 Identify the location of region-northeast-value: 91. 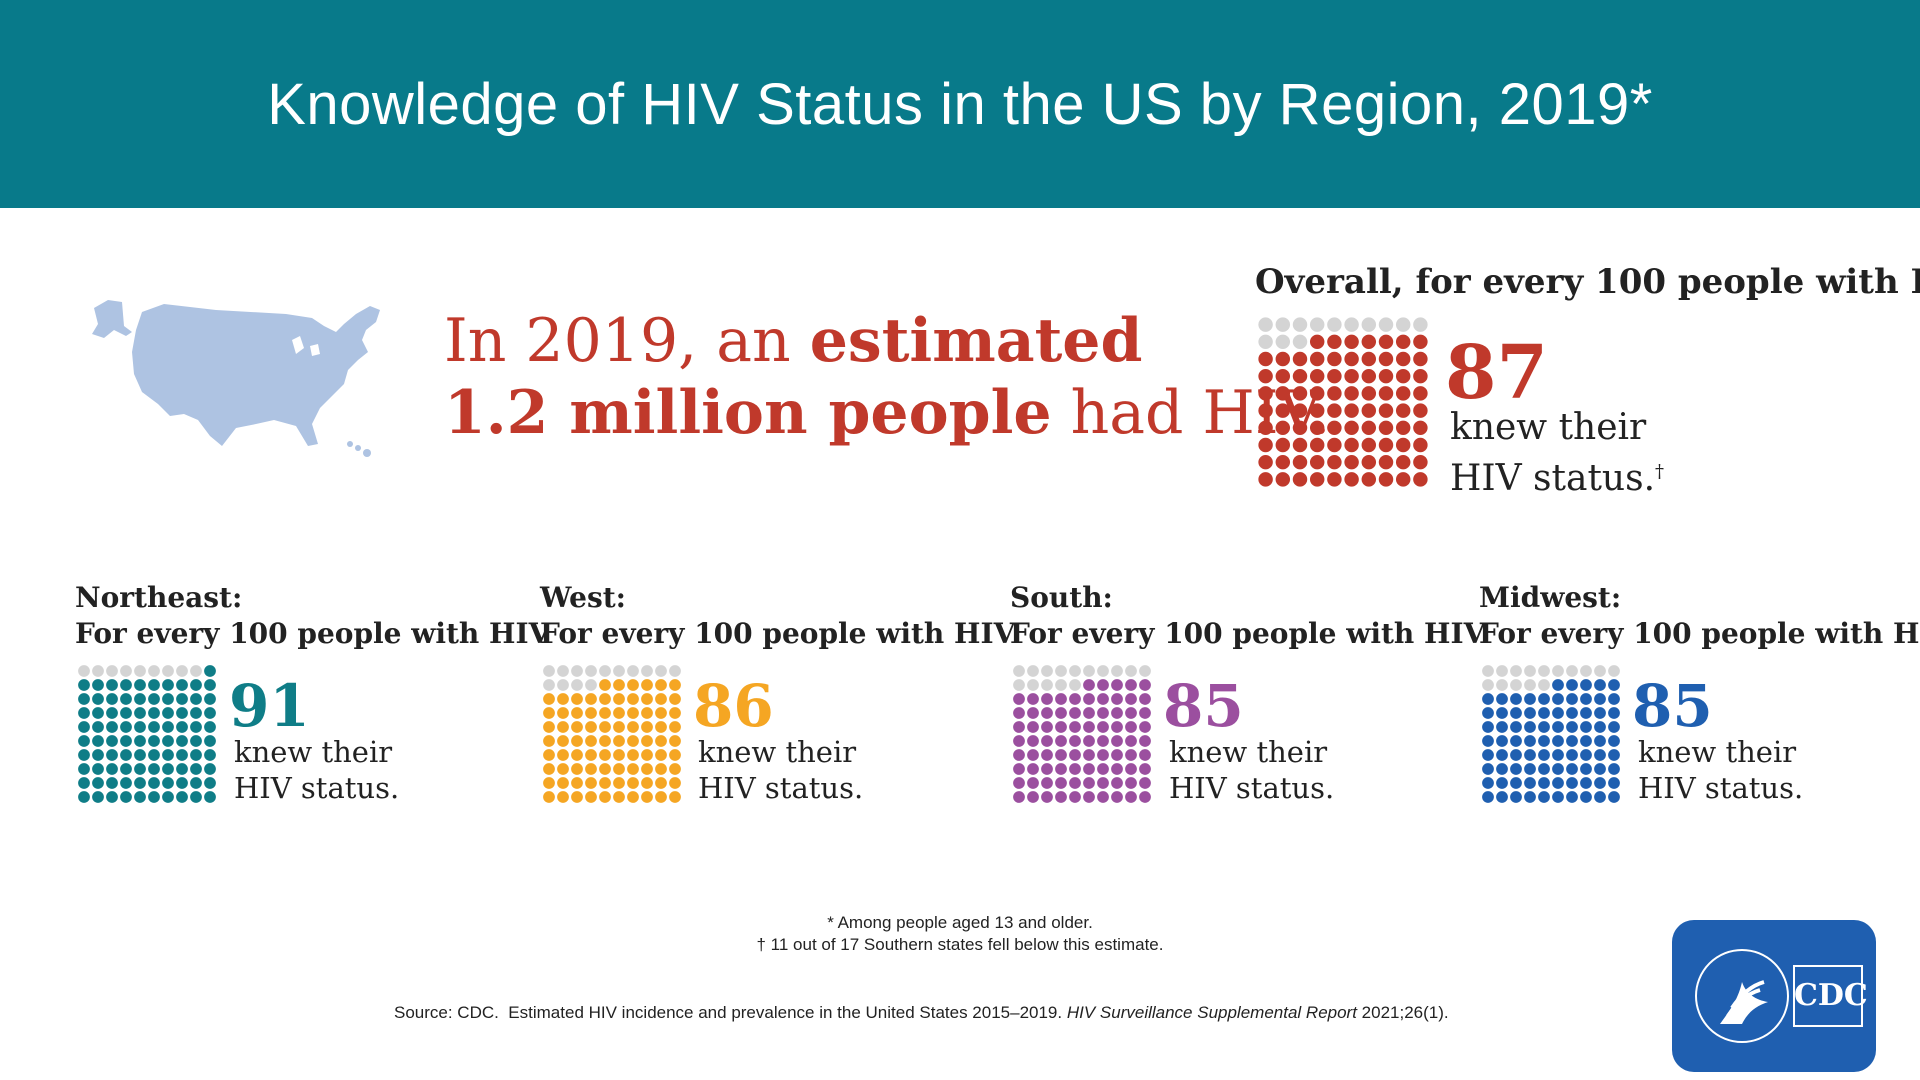
(269, 706).